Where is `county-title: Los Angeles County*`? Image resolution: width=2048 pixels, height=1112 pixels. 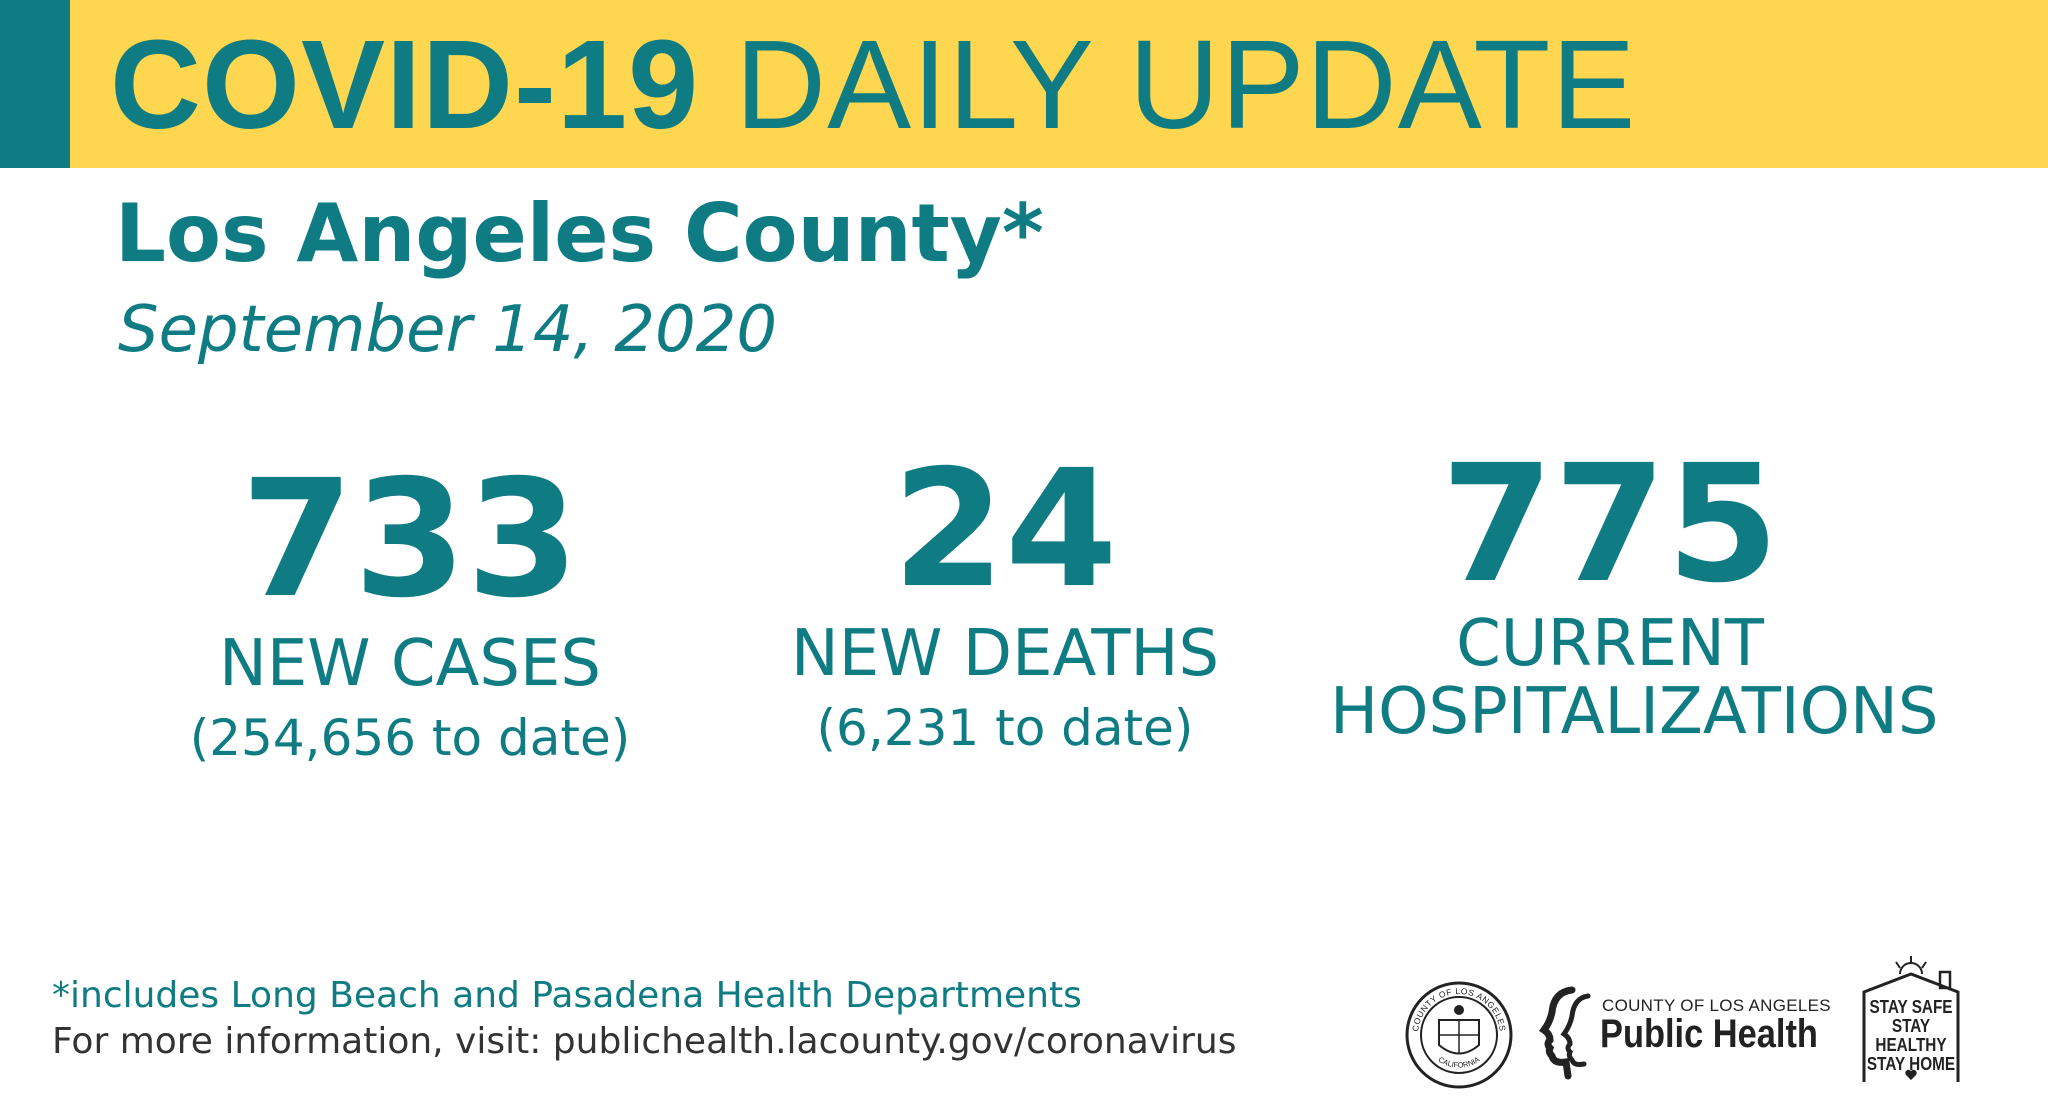 county-title: Los Angeles County* is located at coordinates (579, 233).